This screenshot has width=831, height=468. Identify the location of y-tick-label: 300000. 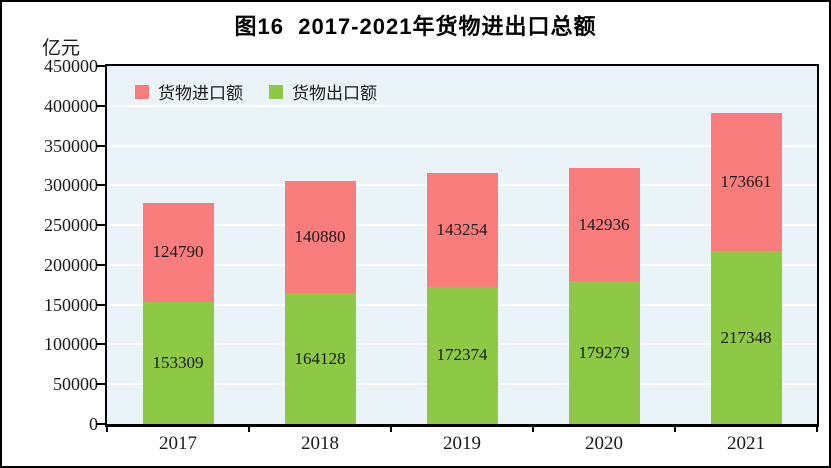
(71, 185).